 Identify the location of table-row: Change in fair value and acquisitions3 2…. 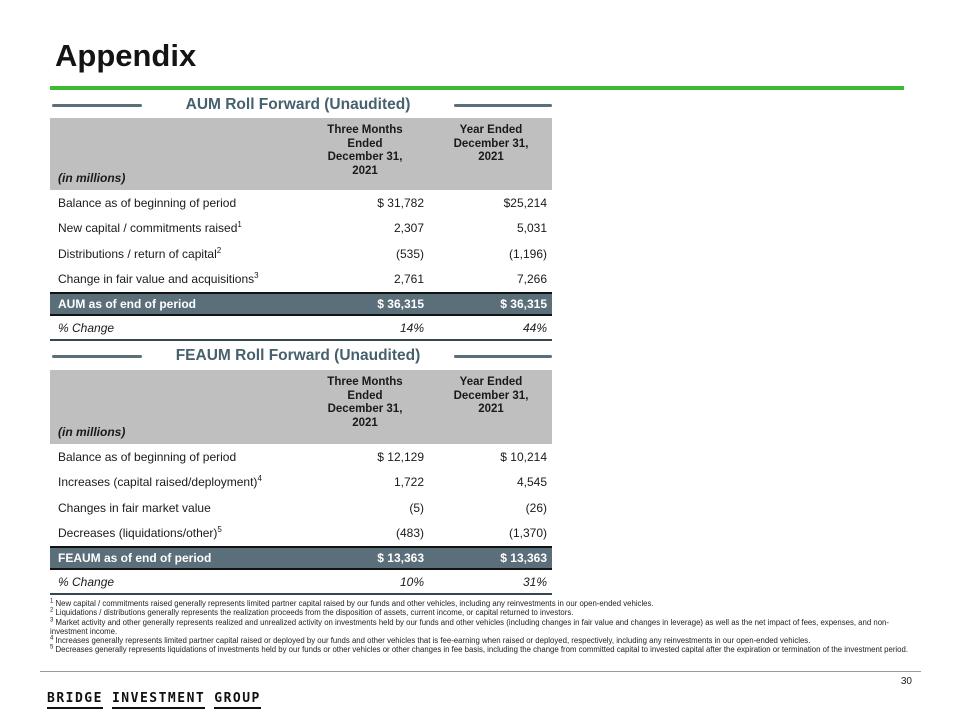
(301, 280).